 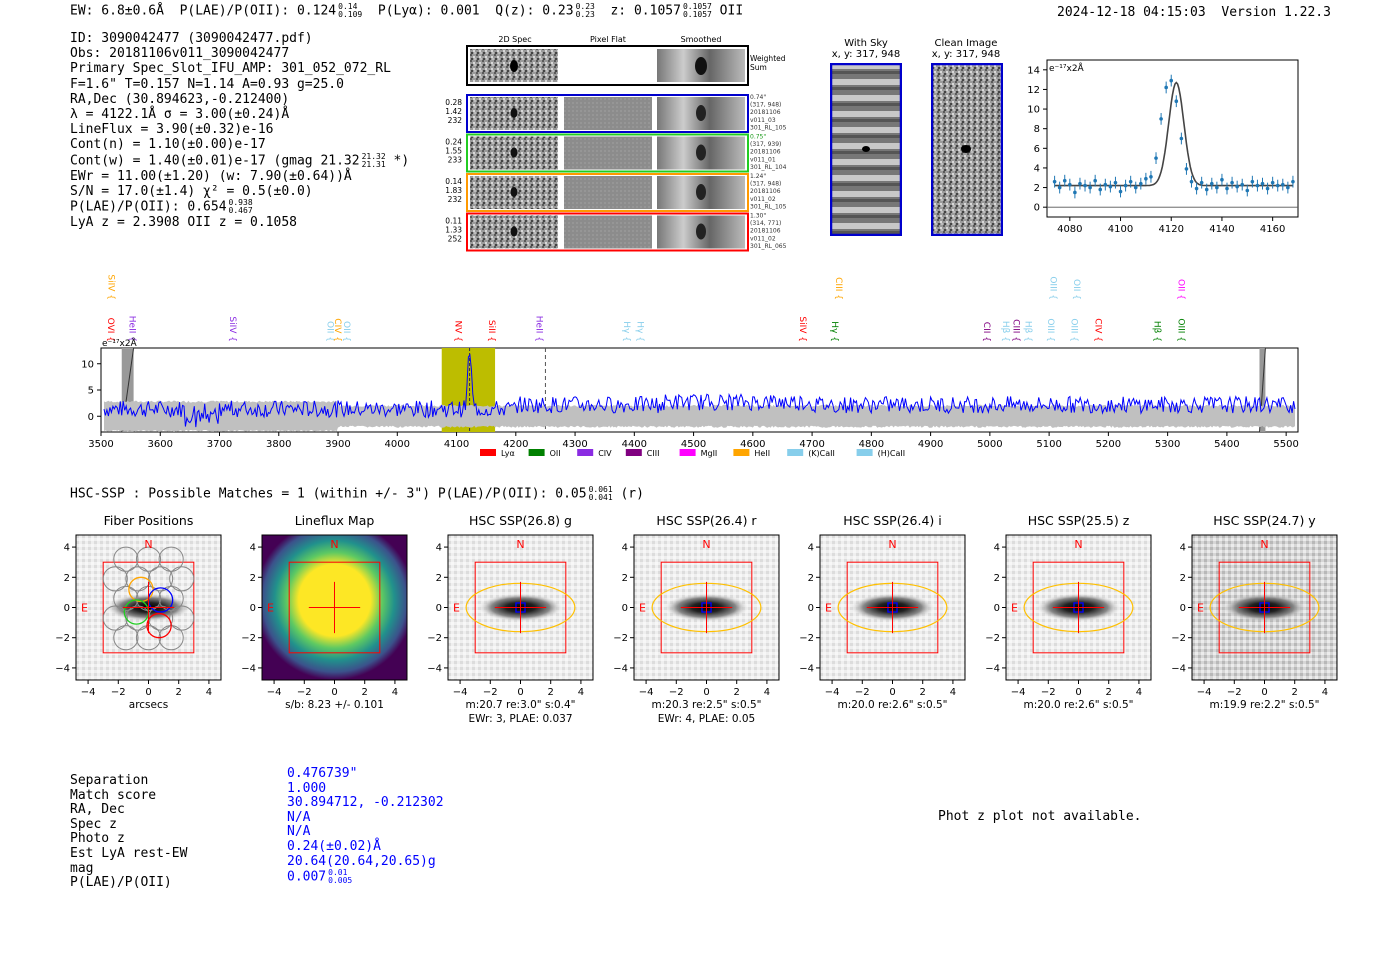 I want to click on zoom-ytick-label-3: 6, so click(x=1037, y=149).